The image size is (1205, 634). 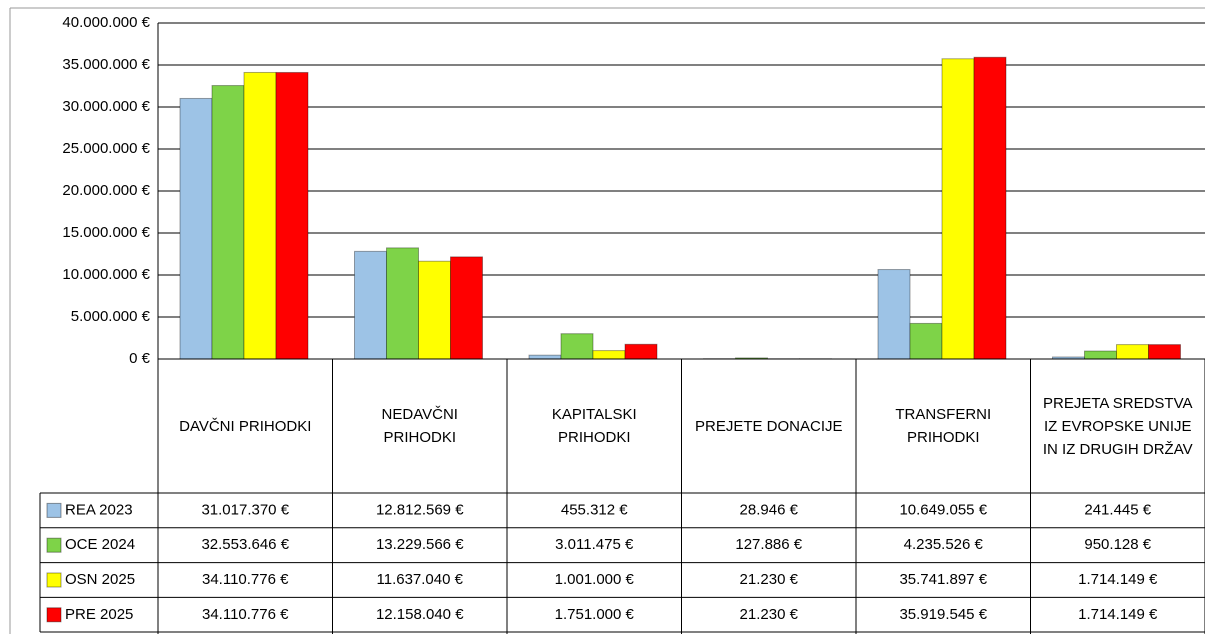 I want to click on category-label: NEDAVČNI PRIHODKI, so click(x=419, y=426).